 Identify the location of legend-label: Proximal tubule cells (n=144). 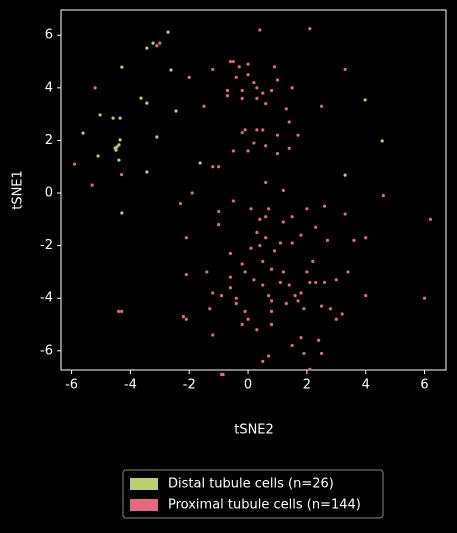
(264, 505).